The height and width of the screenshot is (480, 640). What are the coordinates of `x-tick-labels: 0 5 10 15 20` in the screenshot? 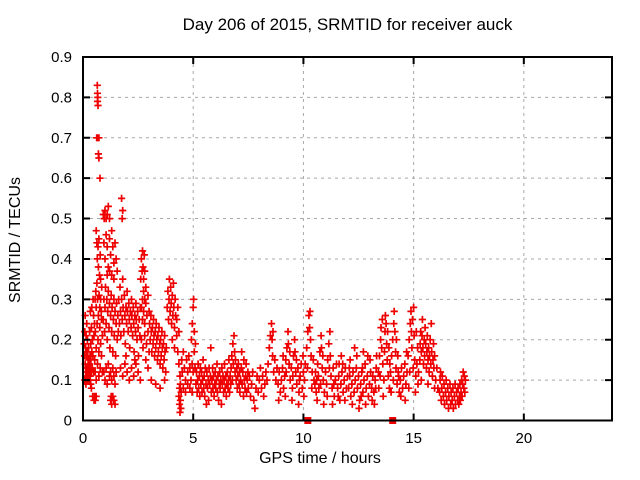 It's located at (305, 438).